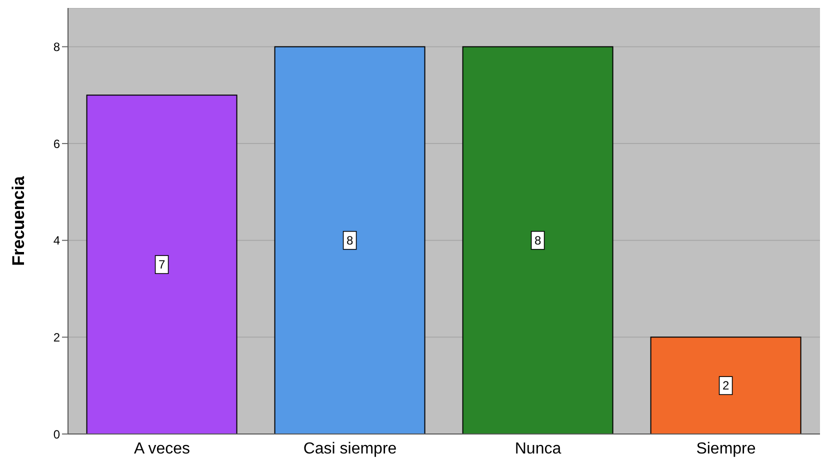 Image resolution: width=833 pixels, height=476 pixels. Describe the element at coordinates (56, 143) in the screenshot. I see `y-tick-label: 6` at that location.